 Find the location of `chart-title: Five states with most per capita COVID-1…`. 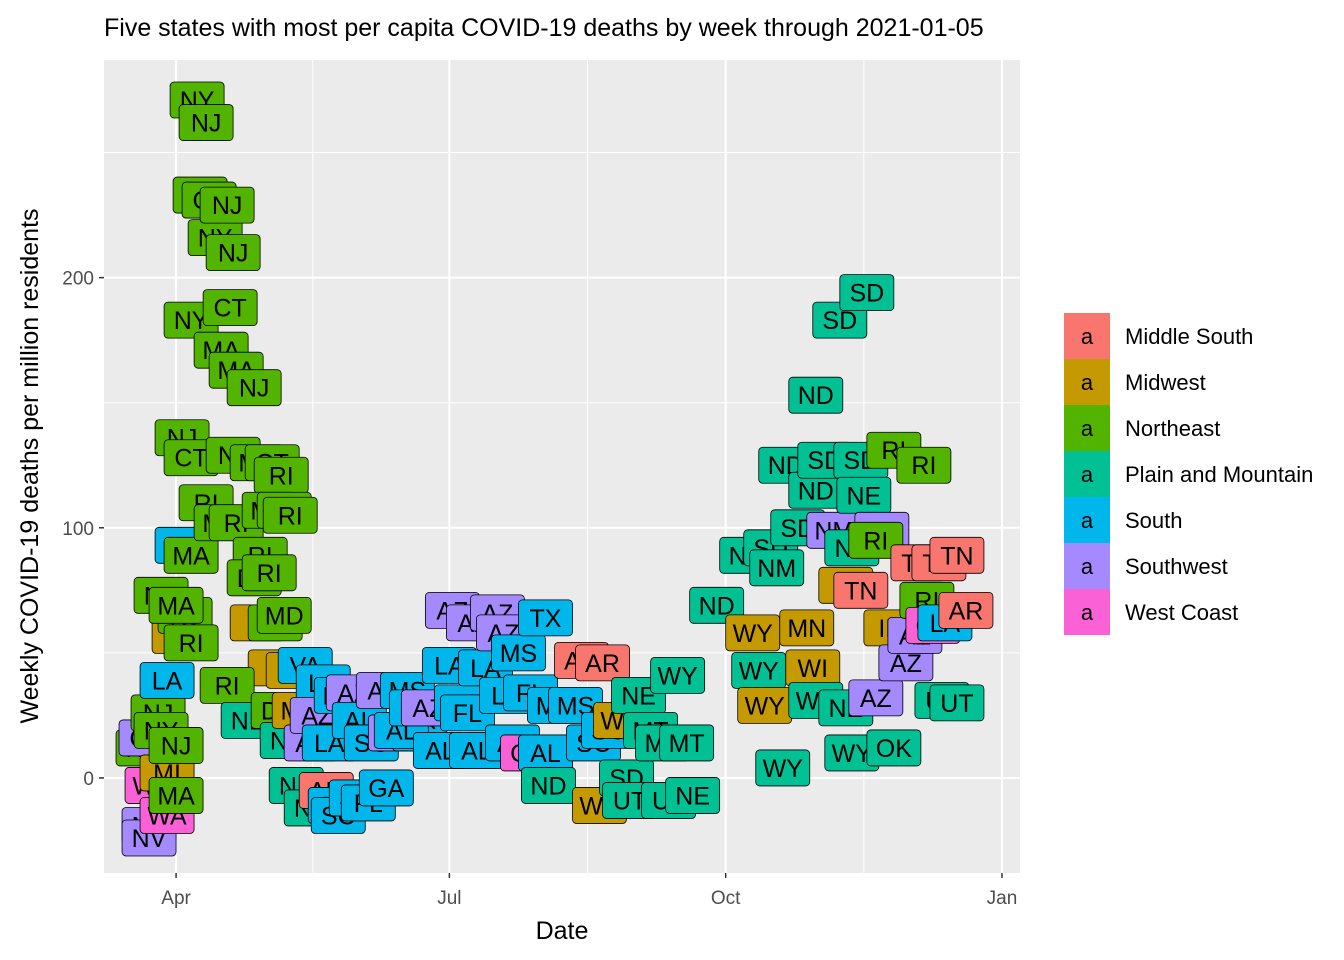

chart-title: Five states with most per capita COVID-1… is located at coordinates (544, 28).